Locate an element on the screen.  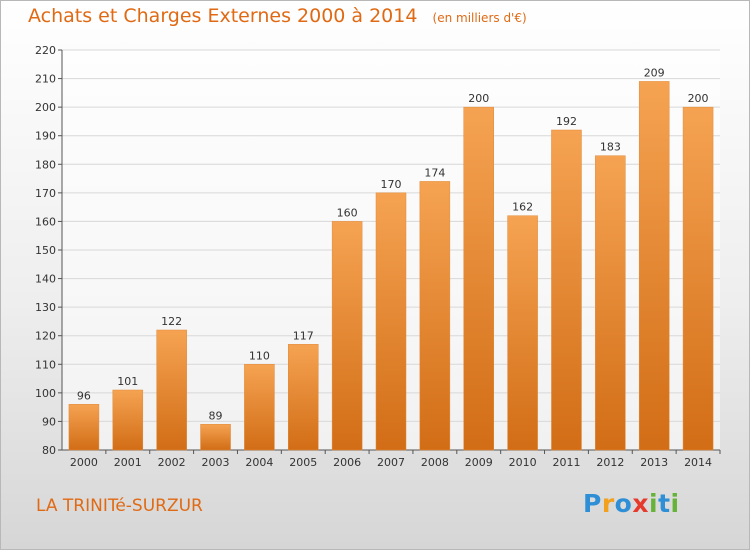
data-label: 160 is located at coordinates (347, 212).